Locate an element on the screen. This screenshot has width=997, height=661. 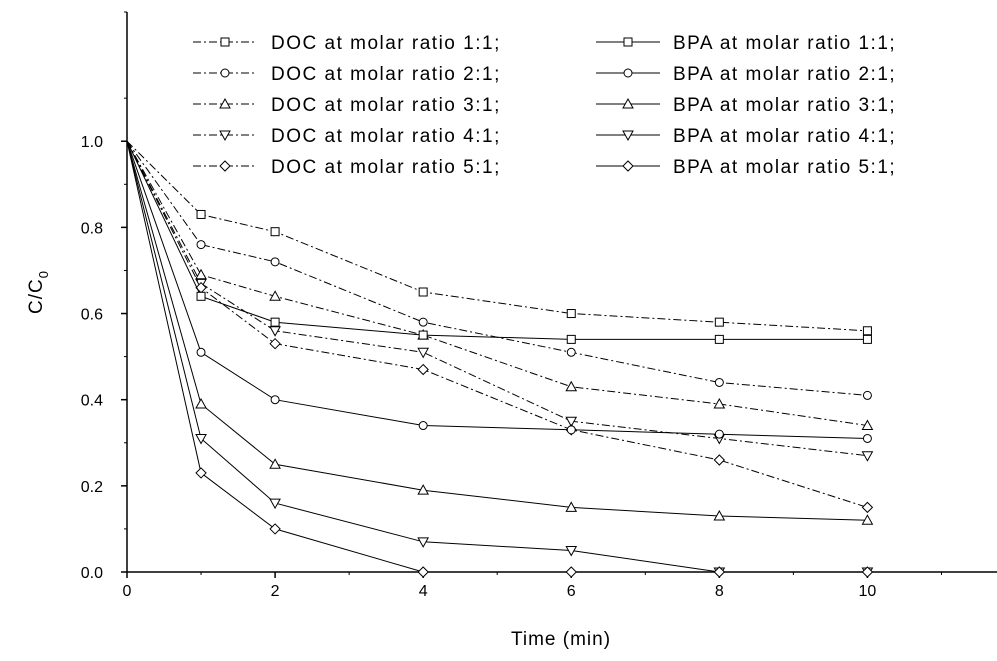
legend-item: BPA at molar ratio 1:1; is located at coordinates (746, 43).